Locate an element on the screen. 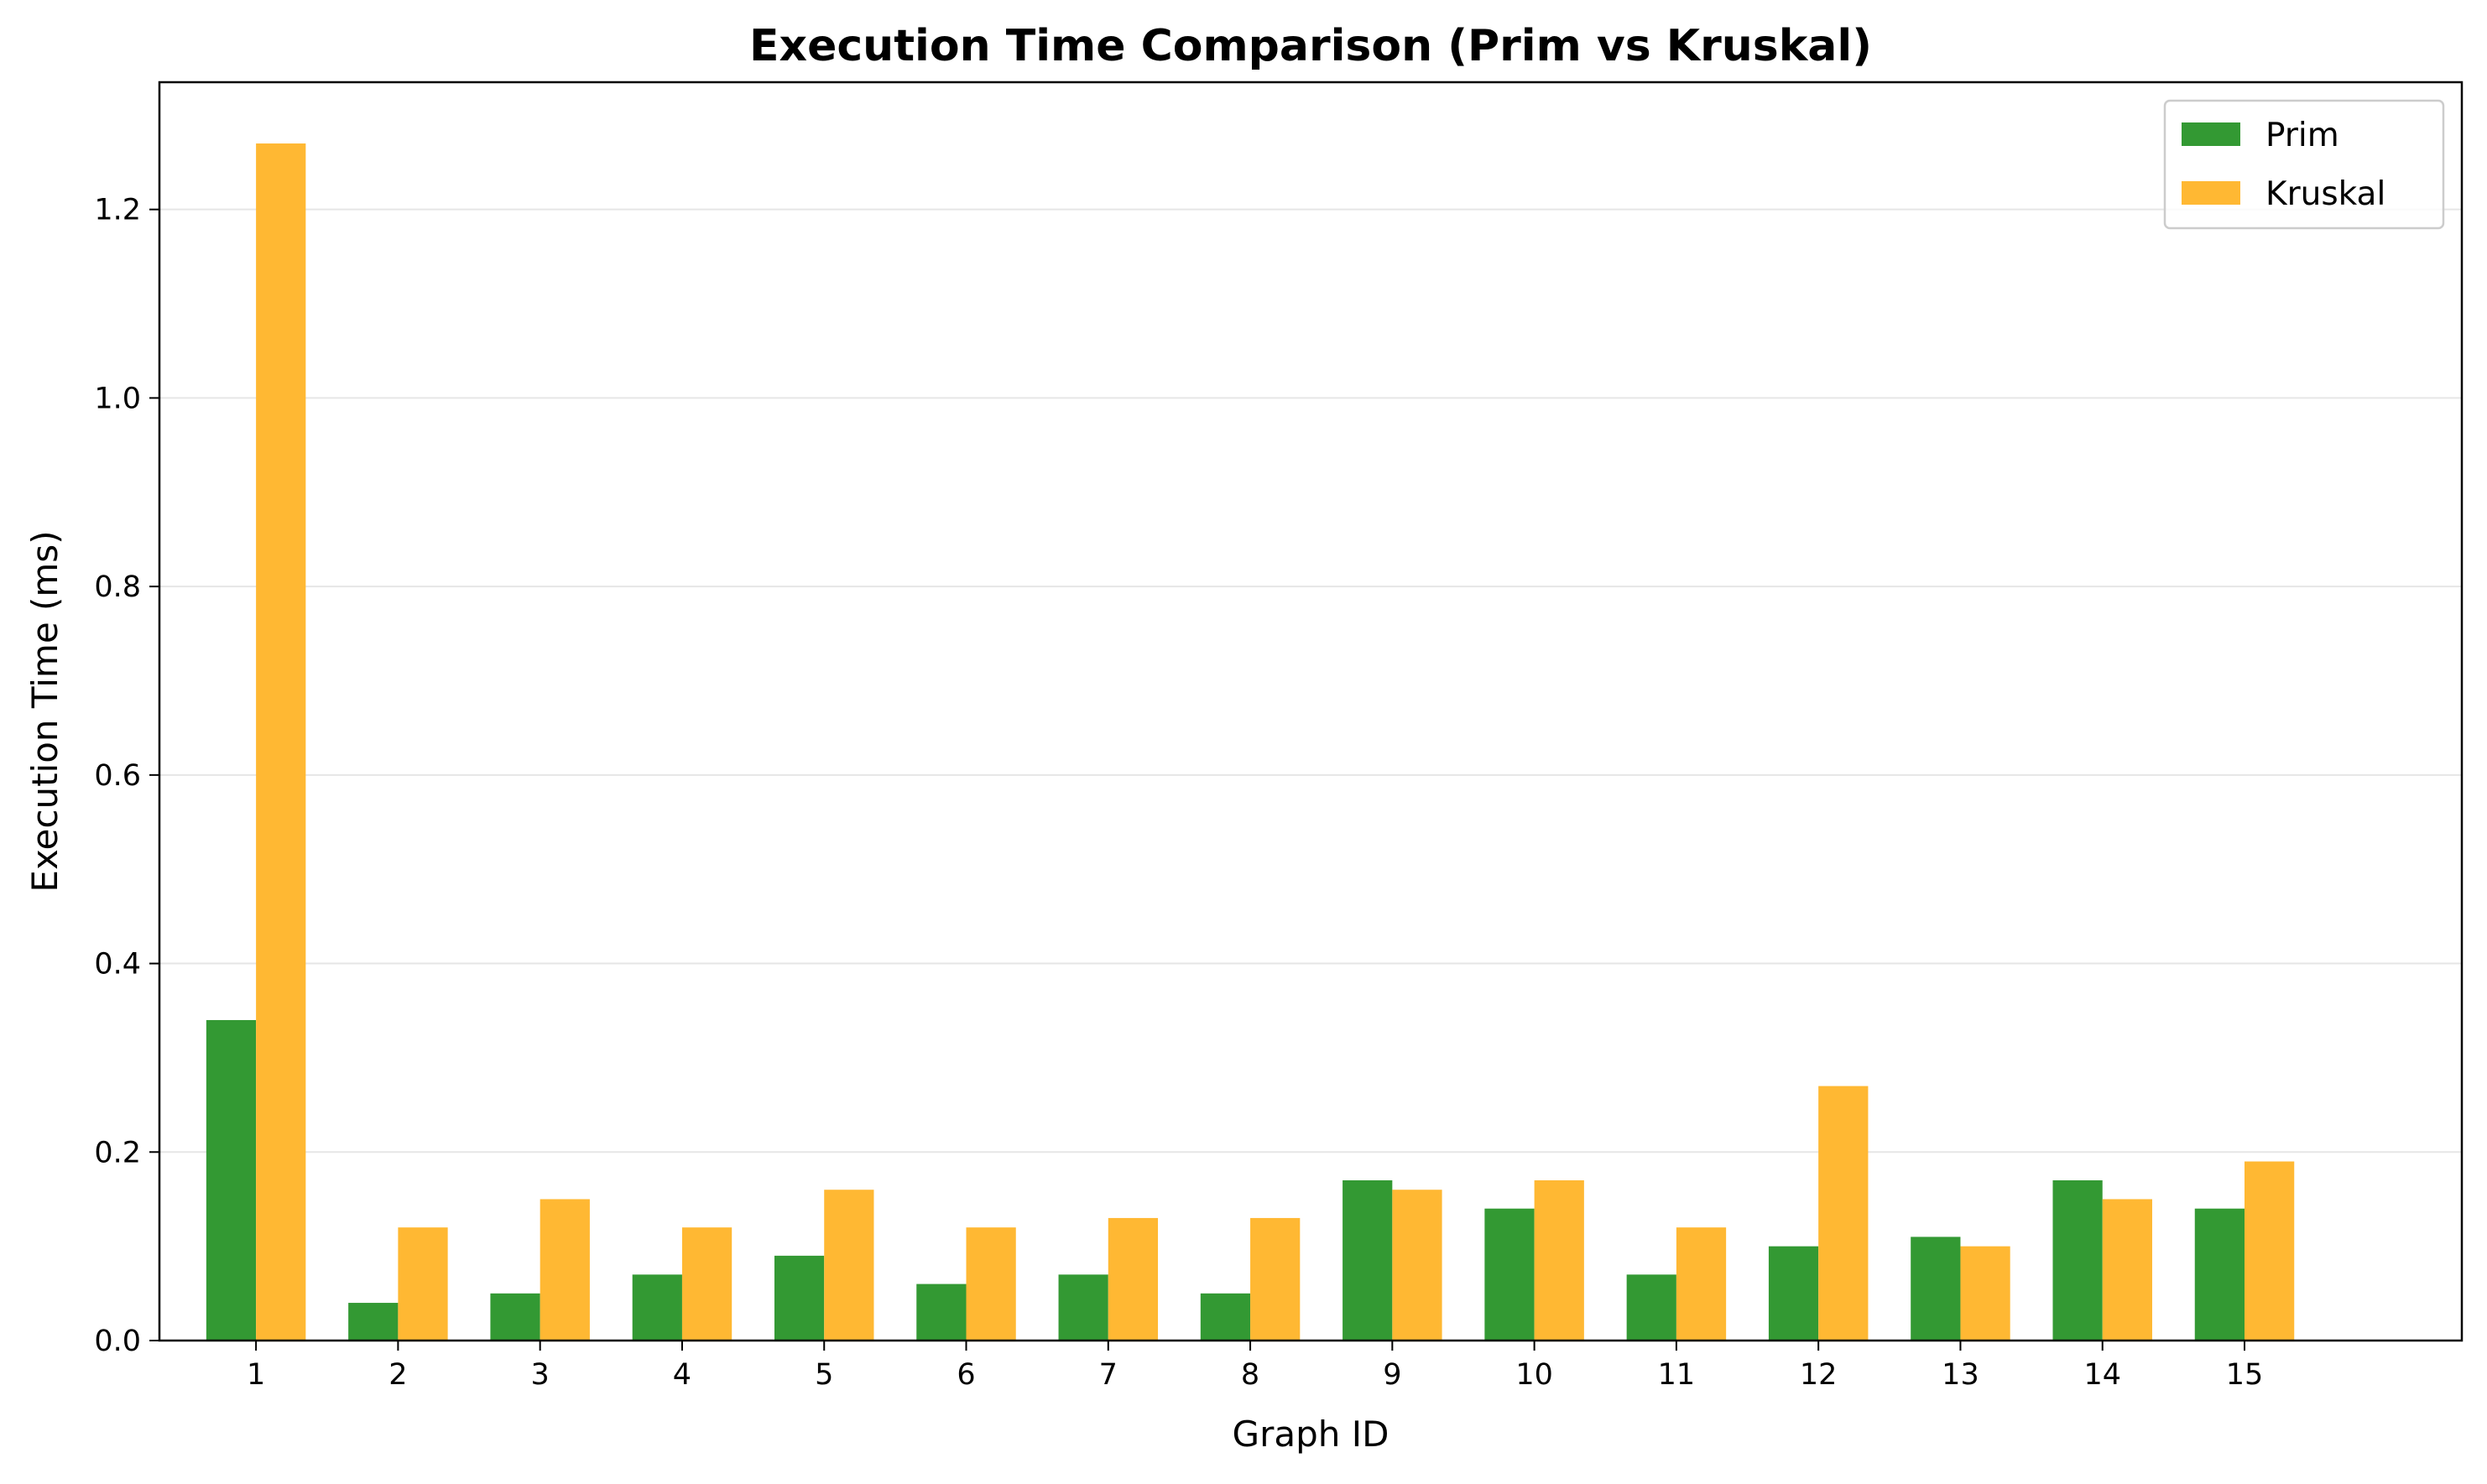 The width and height of the screenshot is (2487, 1484). y-tick-label: 0.4 is located at coordinates (117, 965).